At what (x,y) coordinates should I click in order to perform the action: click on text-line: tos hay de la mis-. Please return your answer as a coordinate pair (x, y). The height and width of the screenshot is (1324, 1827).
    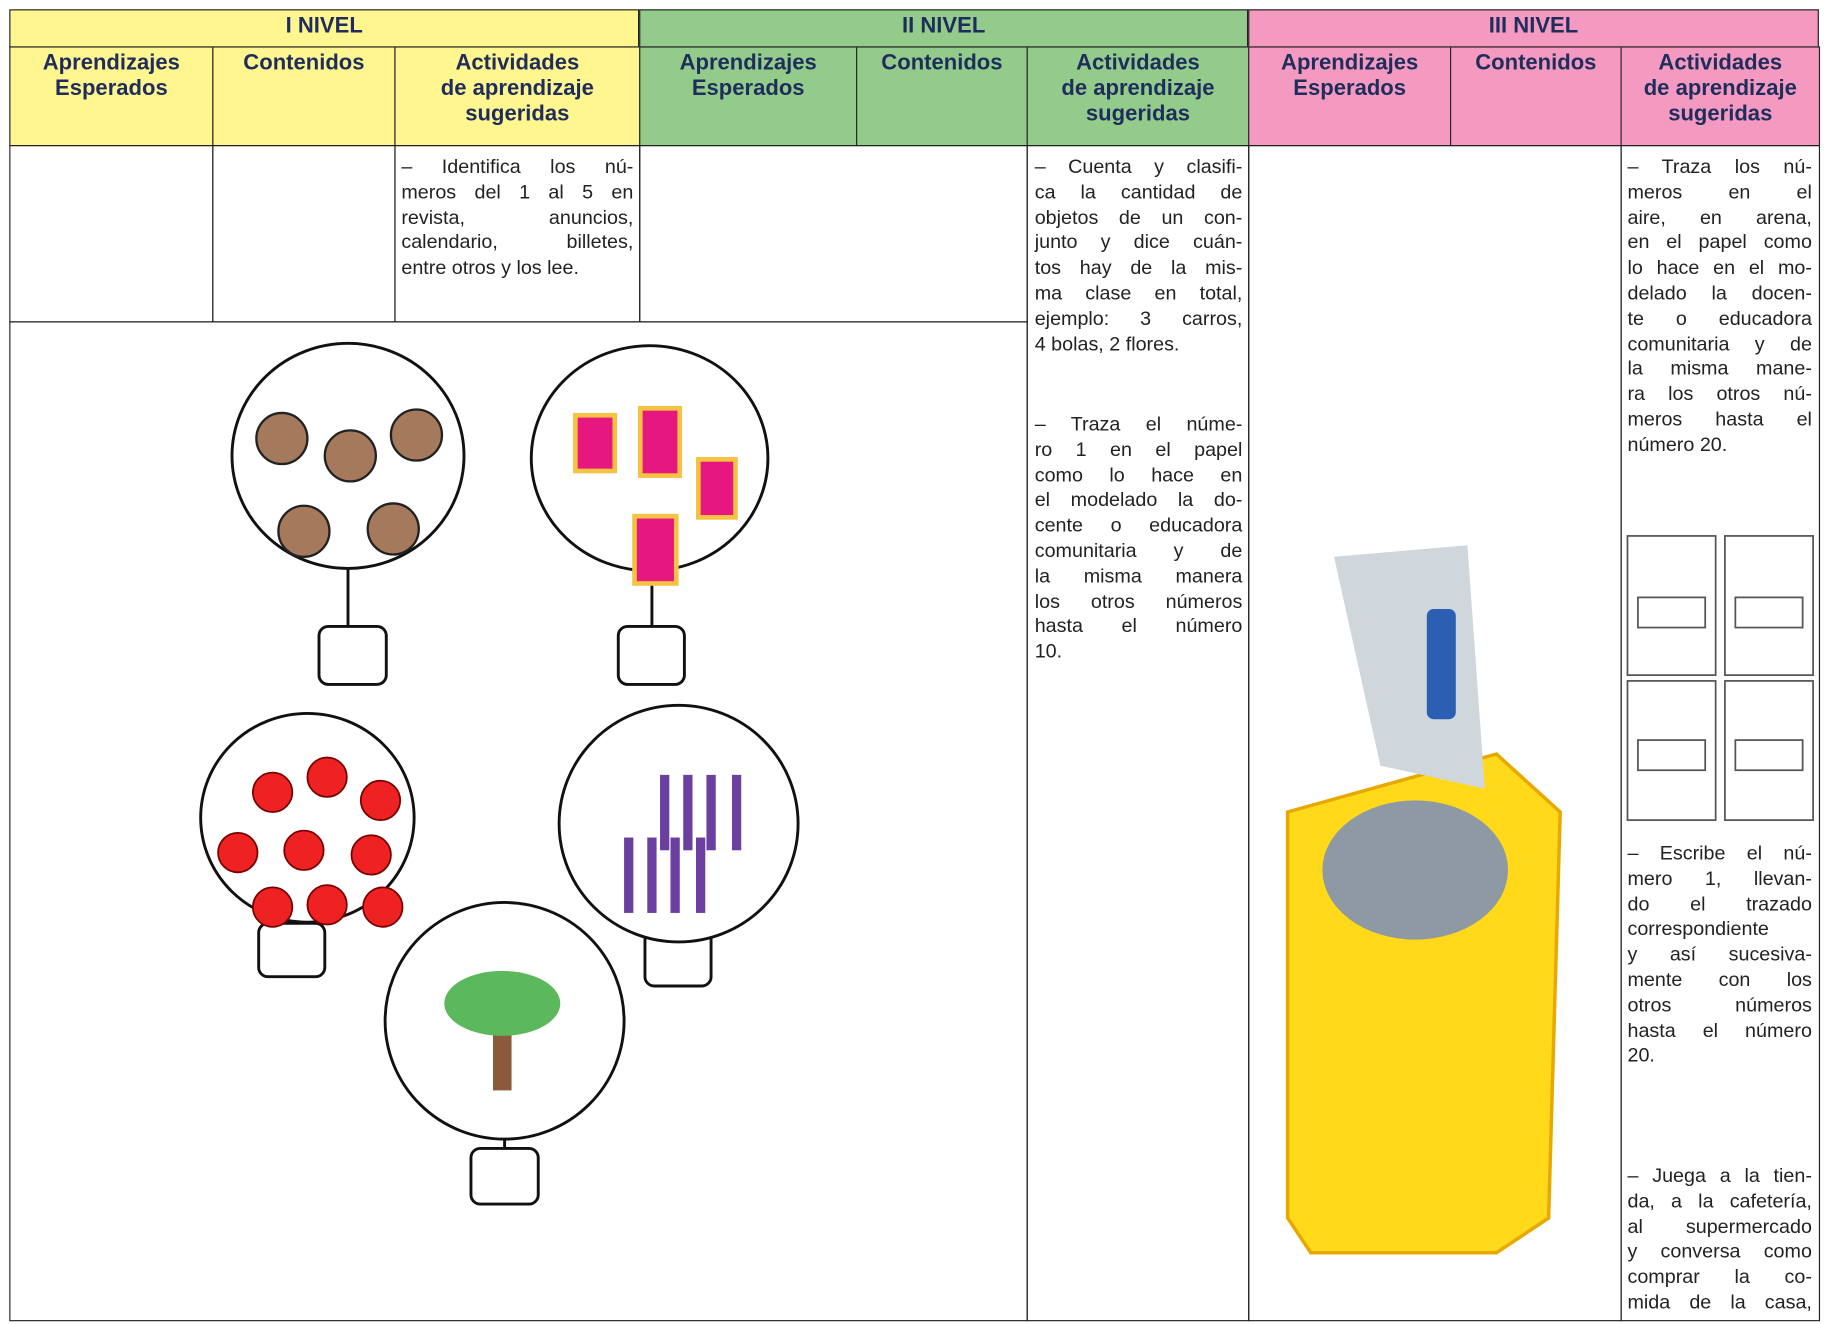
    Looking at the image, I should click on (1138, 267).